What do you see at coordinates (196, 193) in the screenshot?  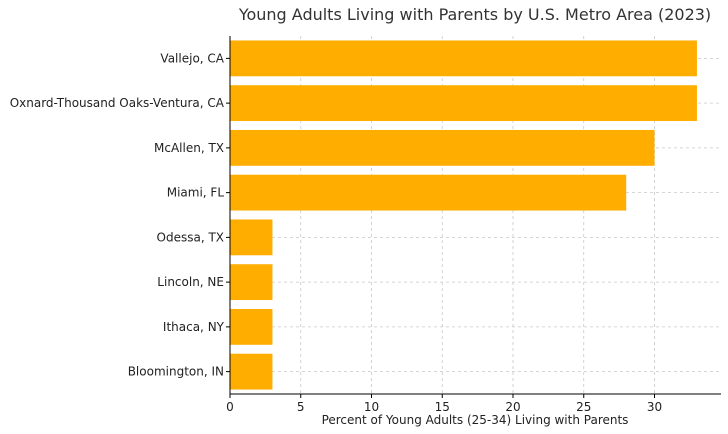 I see `y-tick-label: Miami, FL` at bounding box center [196, 193].